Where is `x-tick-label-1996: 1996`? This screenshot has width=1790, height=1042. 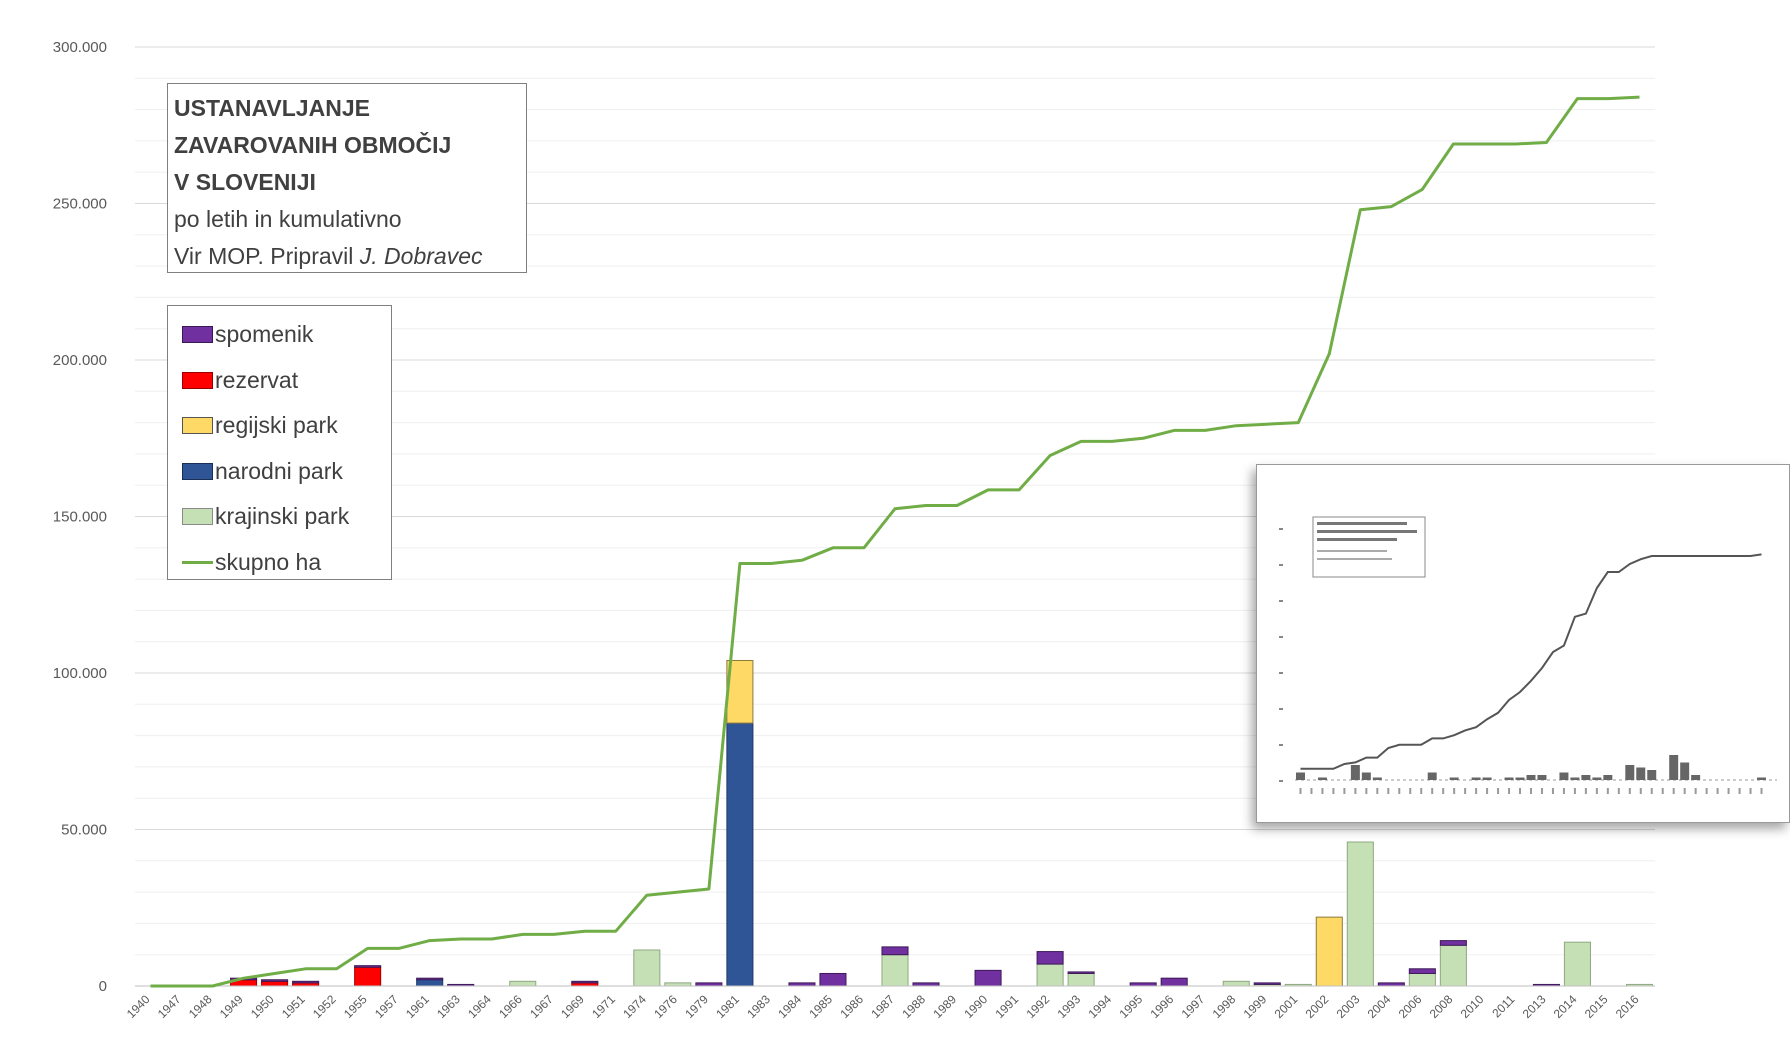 x-tick-label-1996: 1996 is located at coordinates (1162, 1006).